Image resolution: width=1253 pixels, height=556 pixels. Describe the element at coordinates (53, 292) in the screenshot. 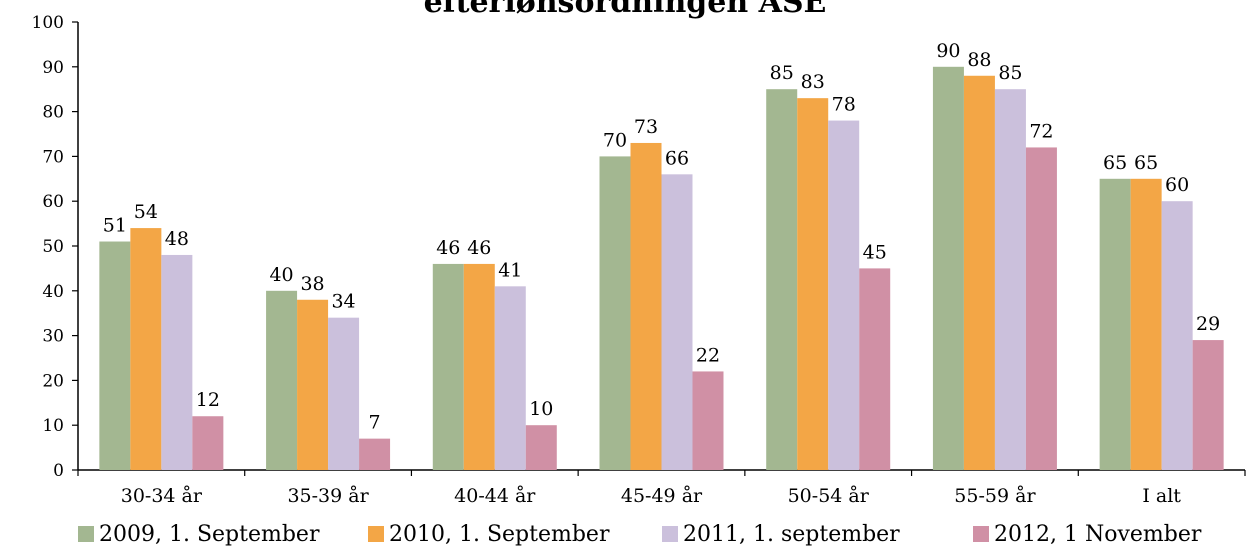

I see `y-tick-label: 40` at that location.